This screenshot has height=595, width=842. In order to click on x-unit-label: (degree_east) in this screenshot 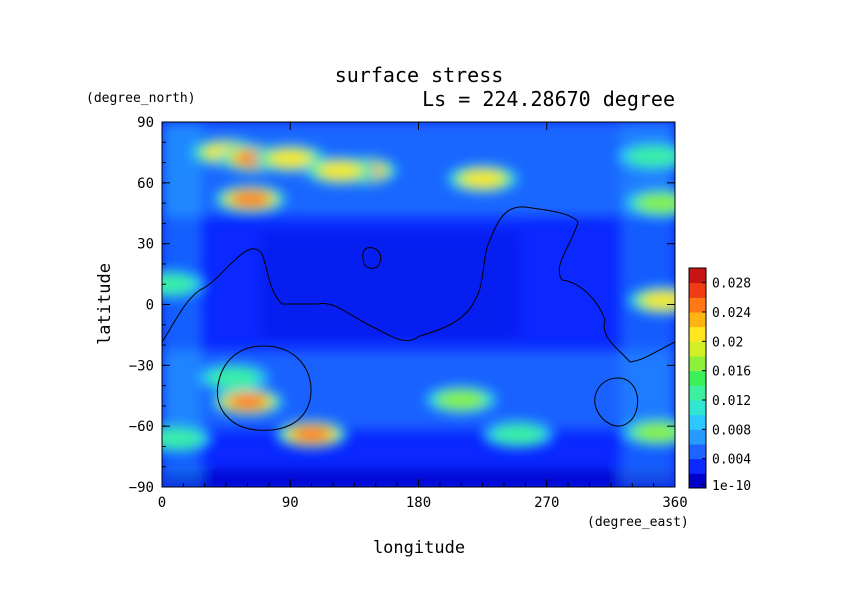, I will do `click(638, 522)`.